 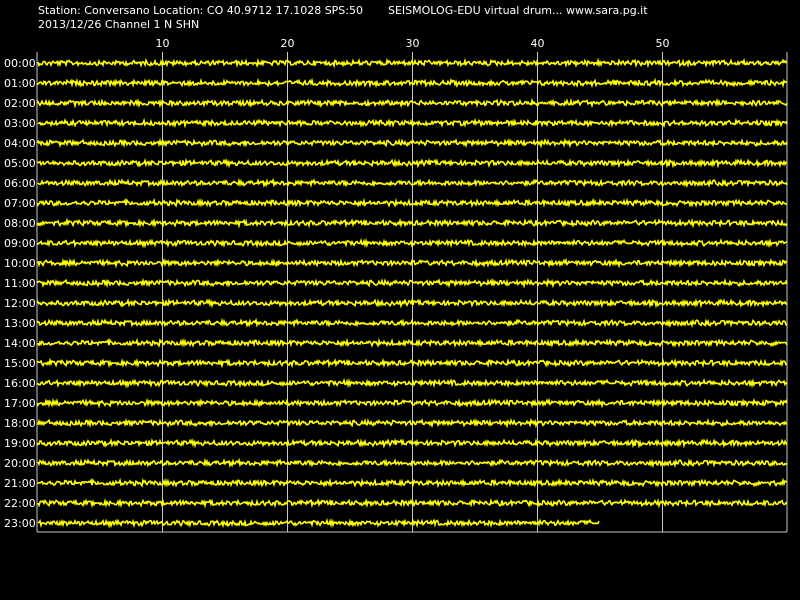 What do you see at coordinates (20, 383) in the screenshot?
I see `row-label: 16:00` at bounding box center [20, 383].